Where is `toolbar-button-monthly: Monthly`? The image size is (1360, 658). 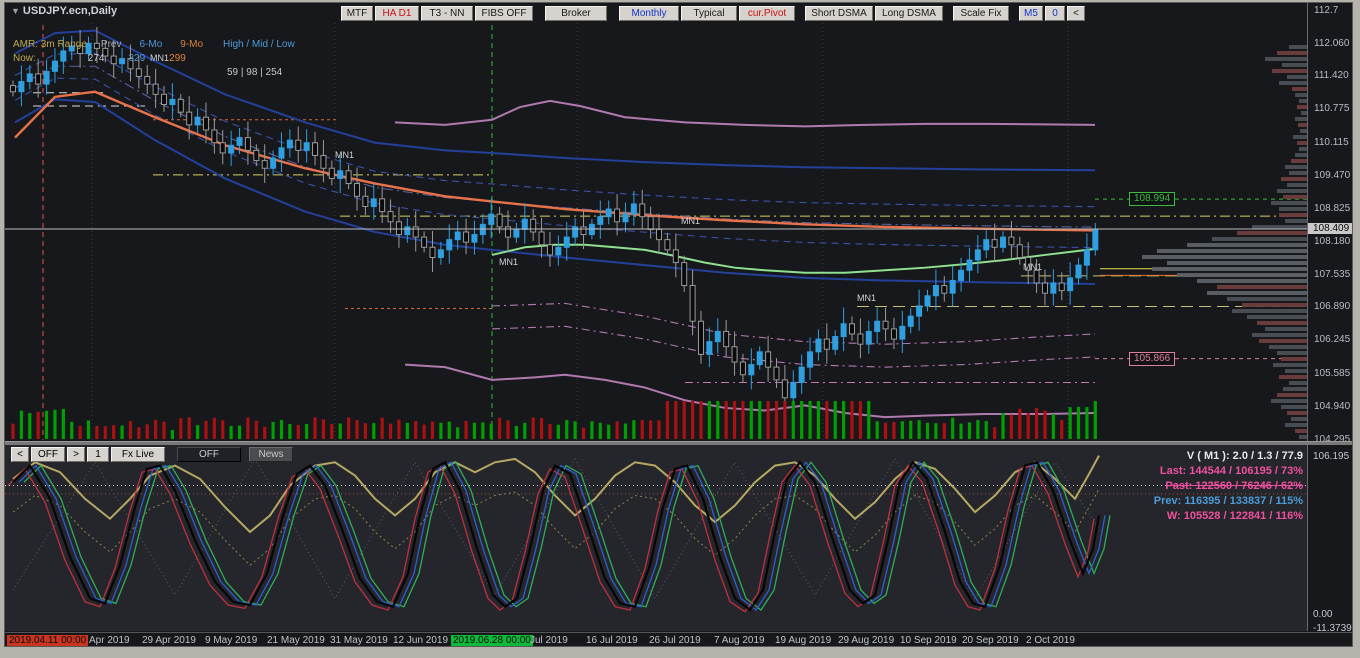 toolbar-button-monthly: Monthly is located at coordinates (649, 13).